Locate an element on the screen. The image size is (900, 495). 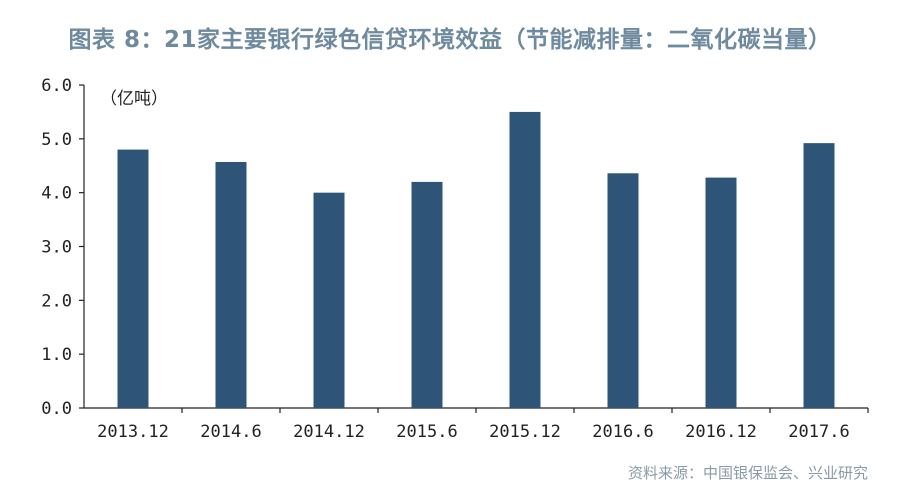
y-tick-label: 4.0 is located at coordinates (56, 194).